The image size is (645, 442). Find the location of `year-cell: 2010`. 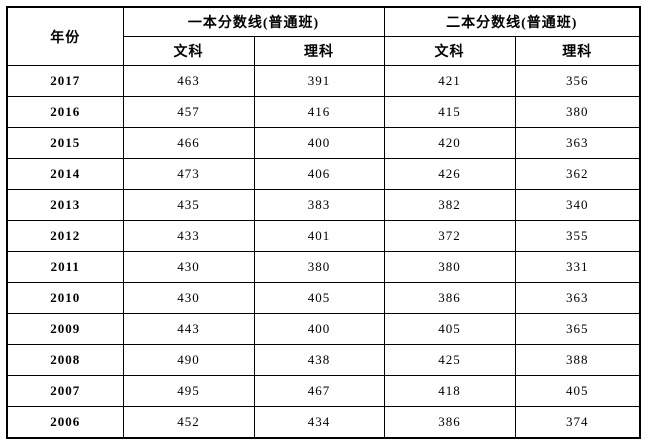

year-cell: 2010 is located at coordinates (65, 298).